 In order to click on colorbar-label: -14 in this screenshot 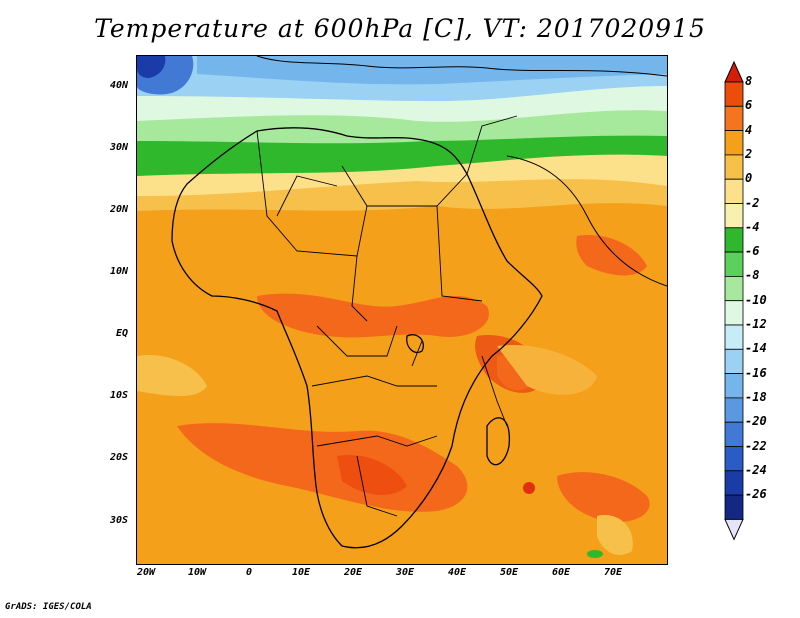, I will do `click(756, 348)`.